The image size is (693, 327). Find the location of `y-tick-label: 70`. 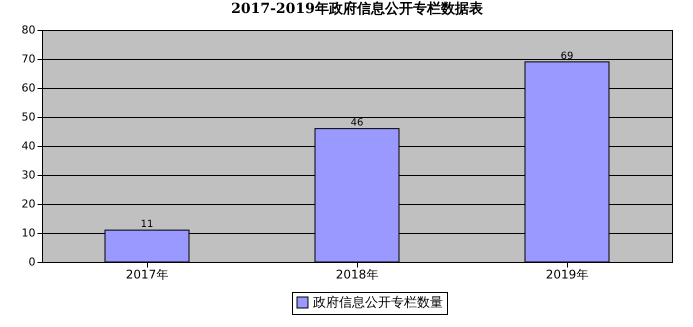

y-tick-label: 70 is located at coordinates (29, 59).